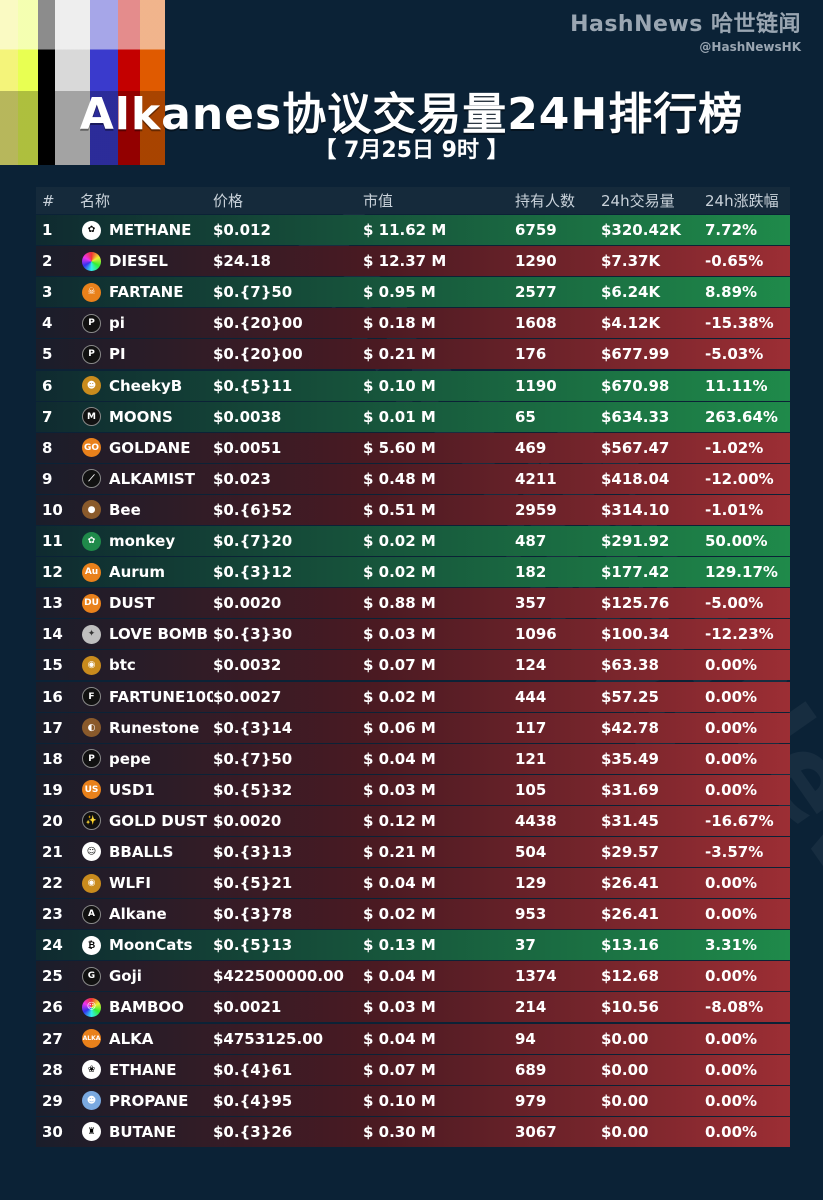 The width and height of the screenshot is (823, 1200). What do you see at coordinates (91, 541) in the screenshot?
I see `monkey-icon: ✿` at bounding box center [91, 541].